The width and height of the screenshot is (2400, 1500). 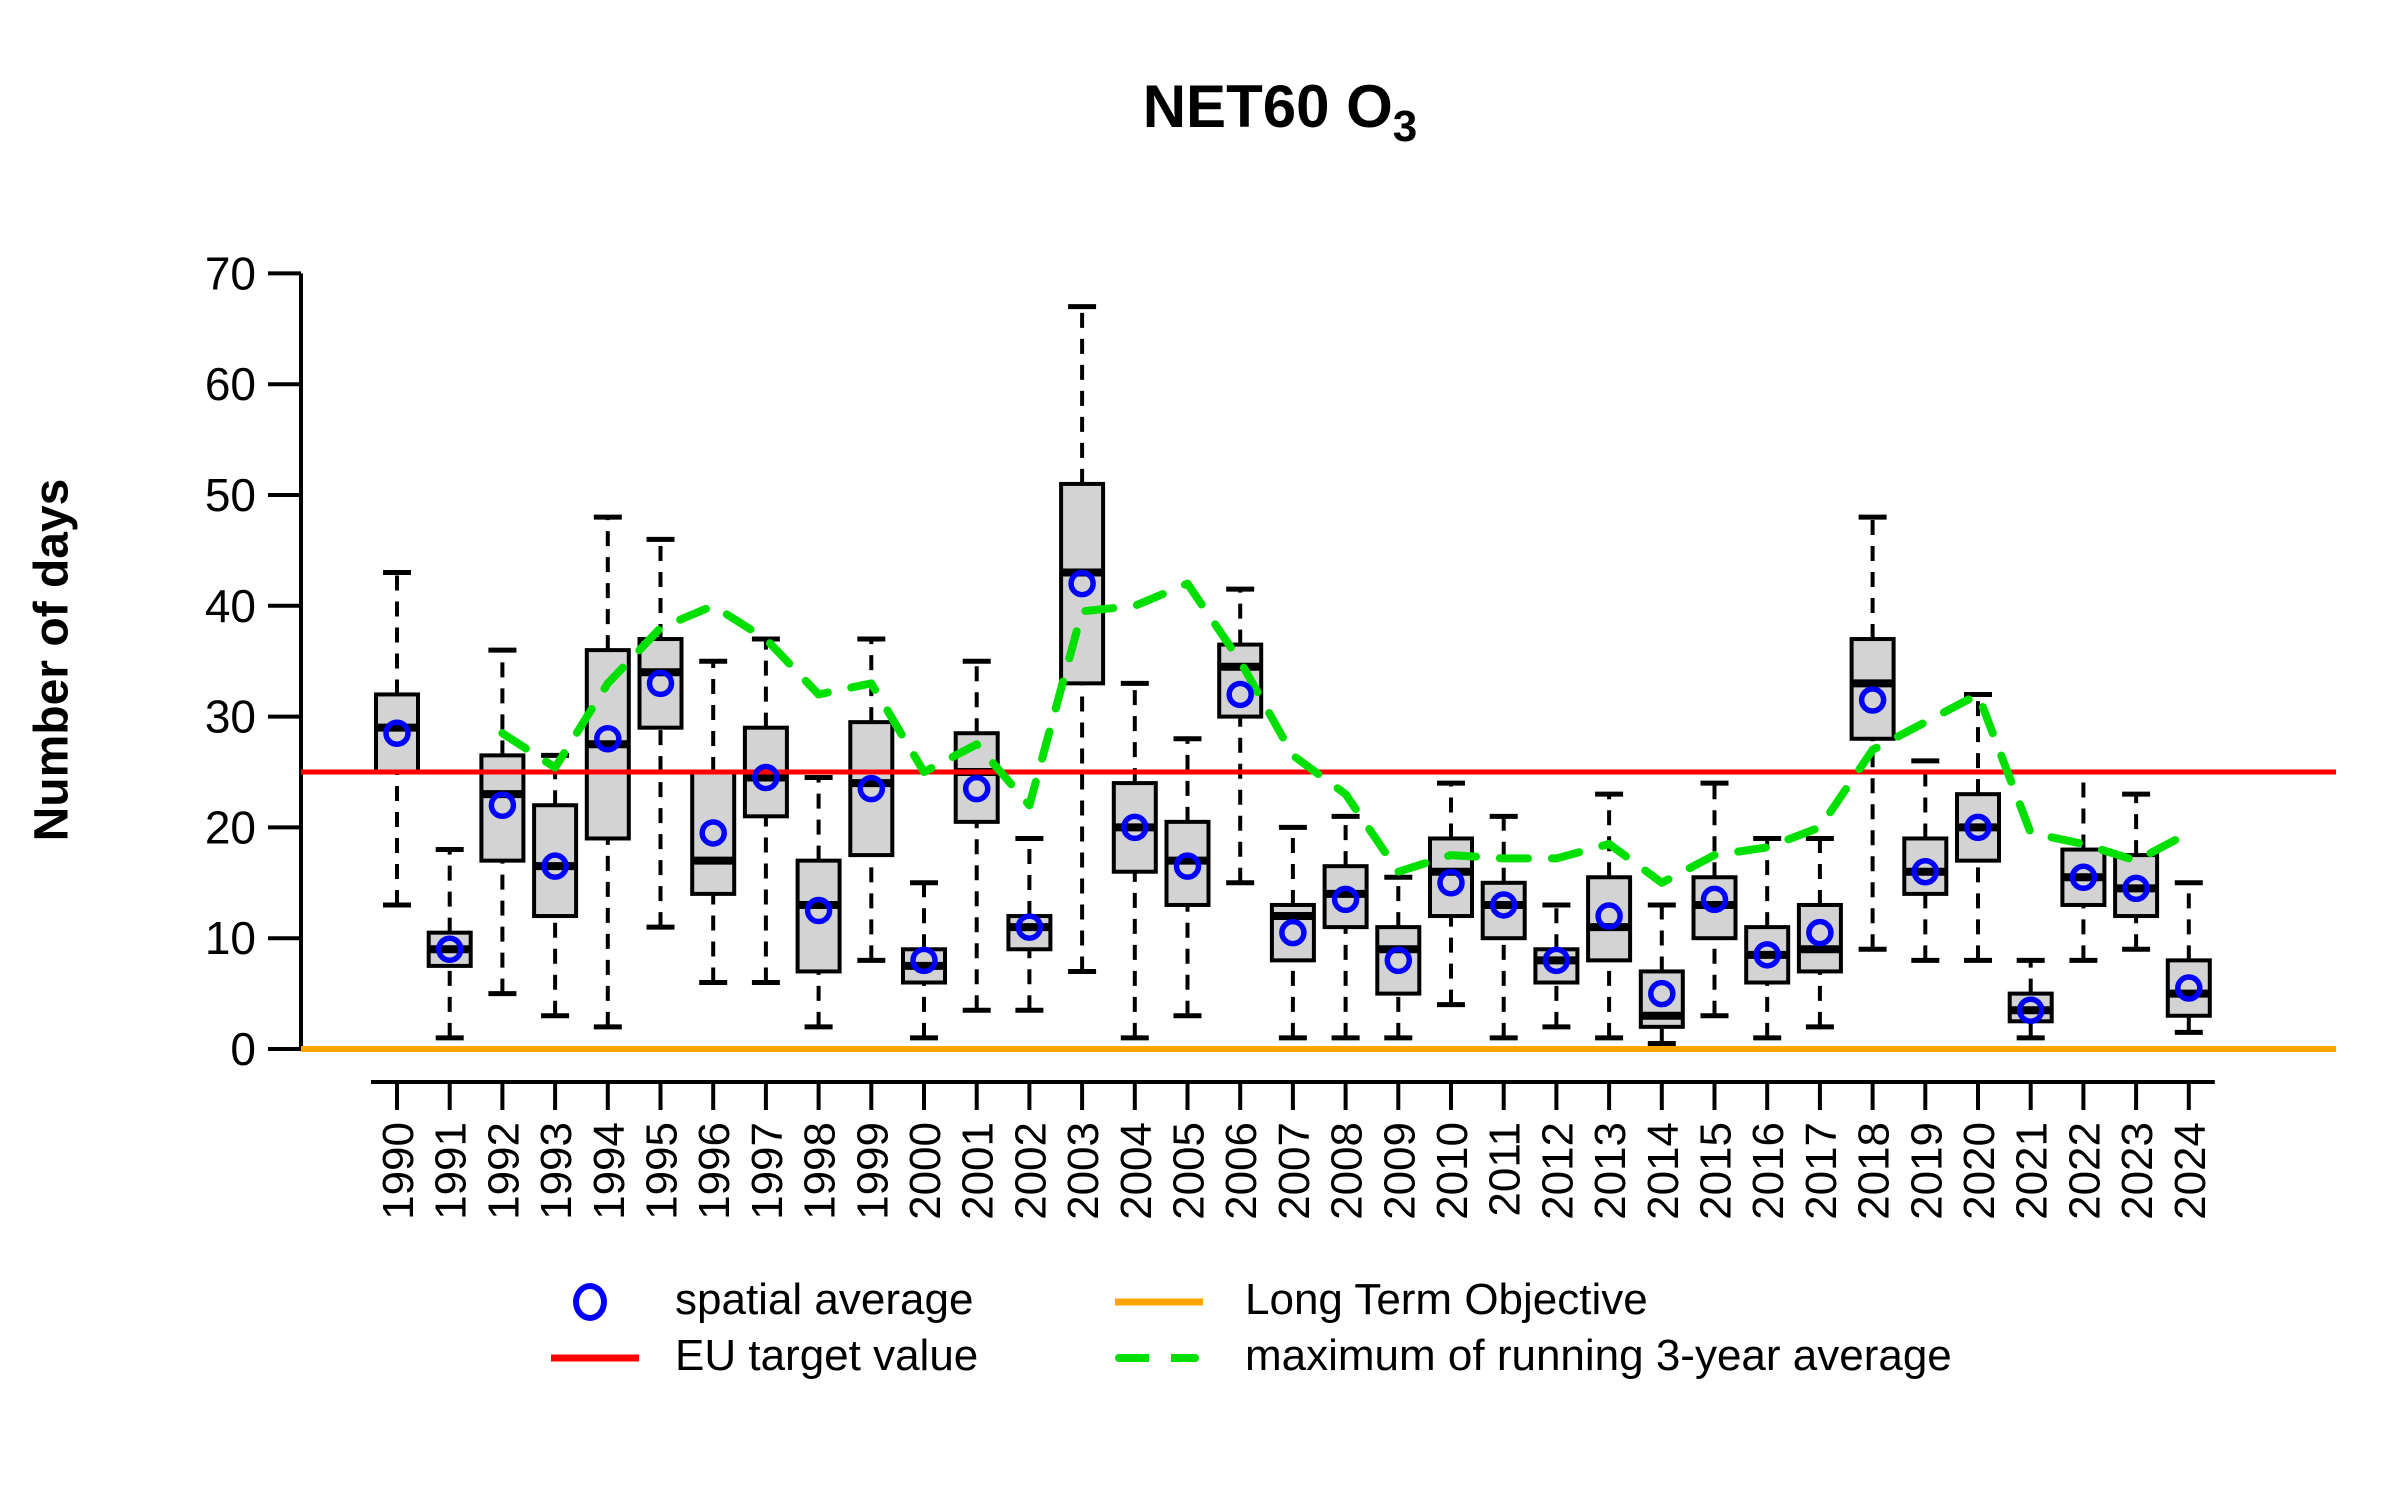 I want to click on chart-title: NET60 O3, so click(x=1280, y=111).